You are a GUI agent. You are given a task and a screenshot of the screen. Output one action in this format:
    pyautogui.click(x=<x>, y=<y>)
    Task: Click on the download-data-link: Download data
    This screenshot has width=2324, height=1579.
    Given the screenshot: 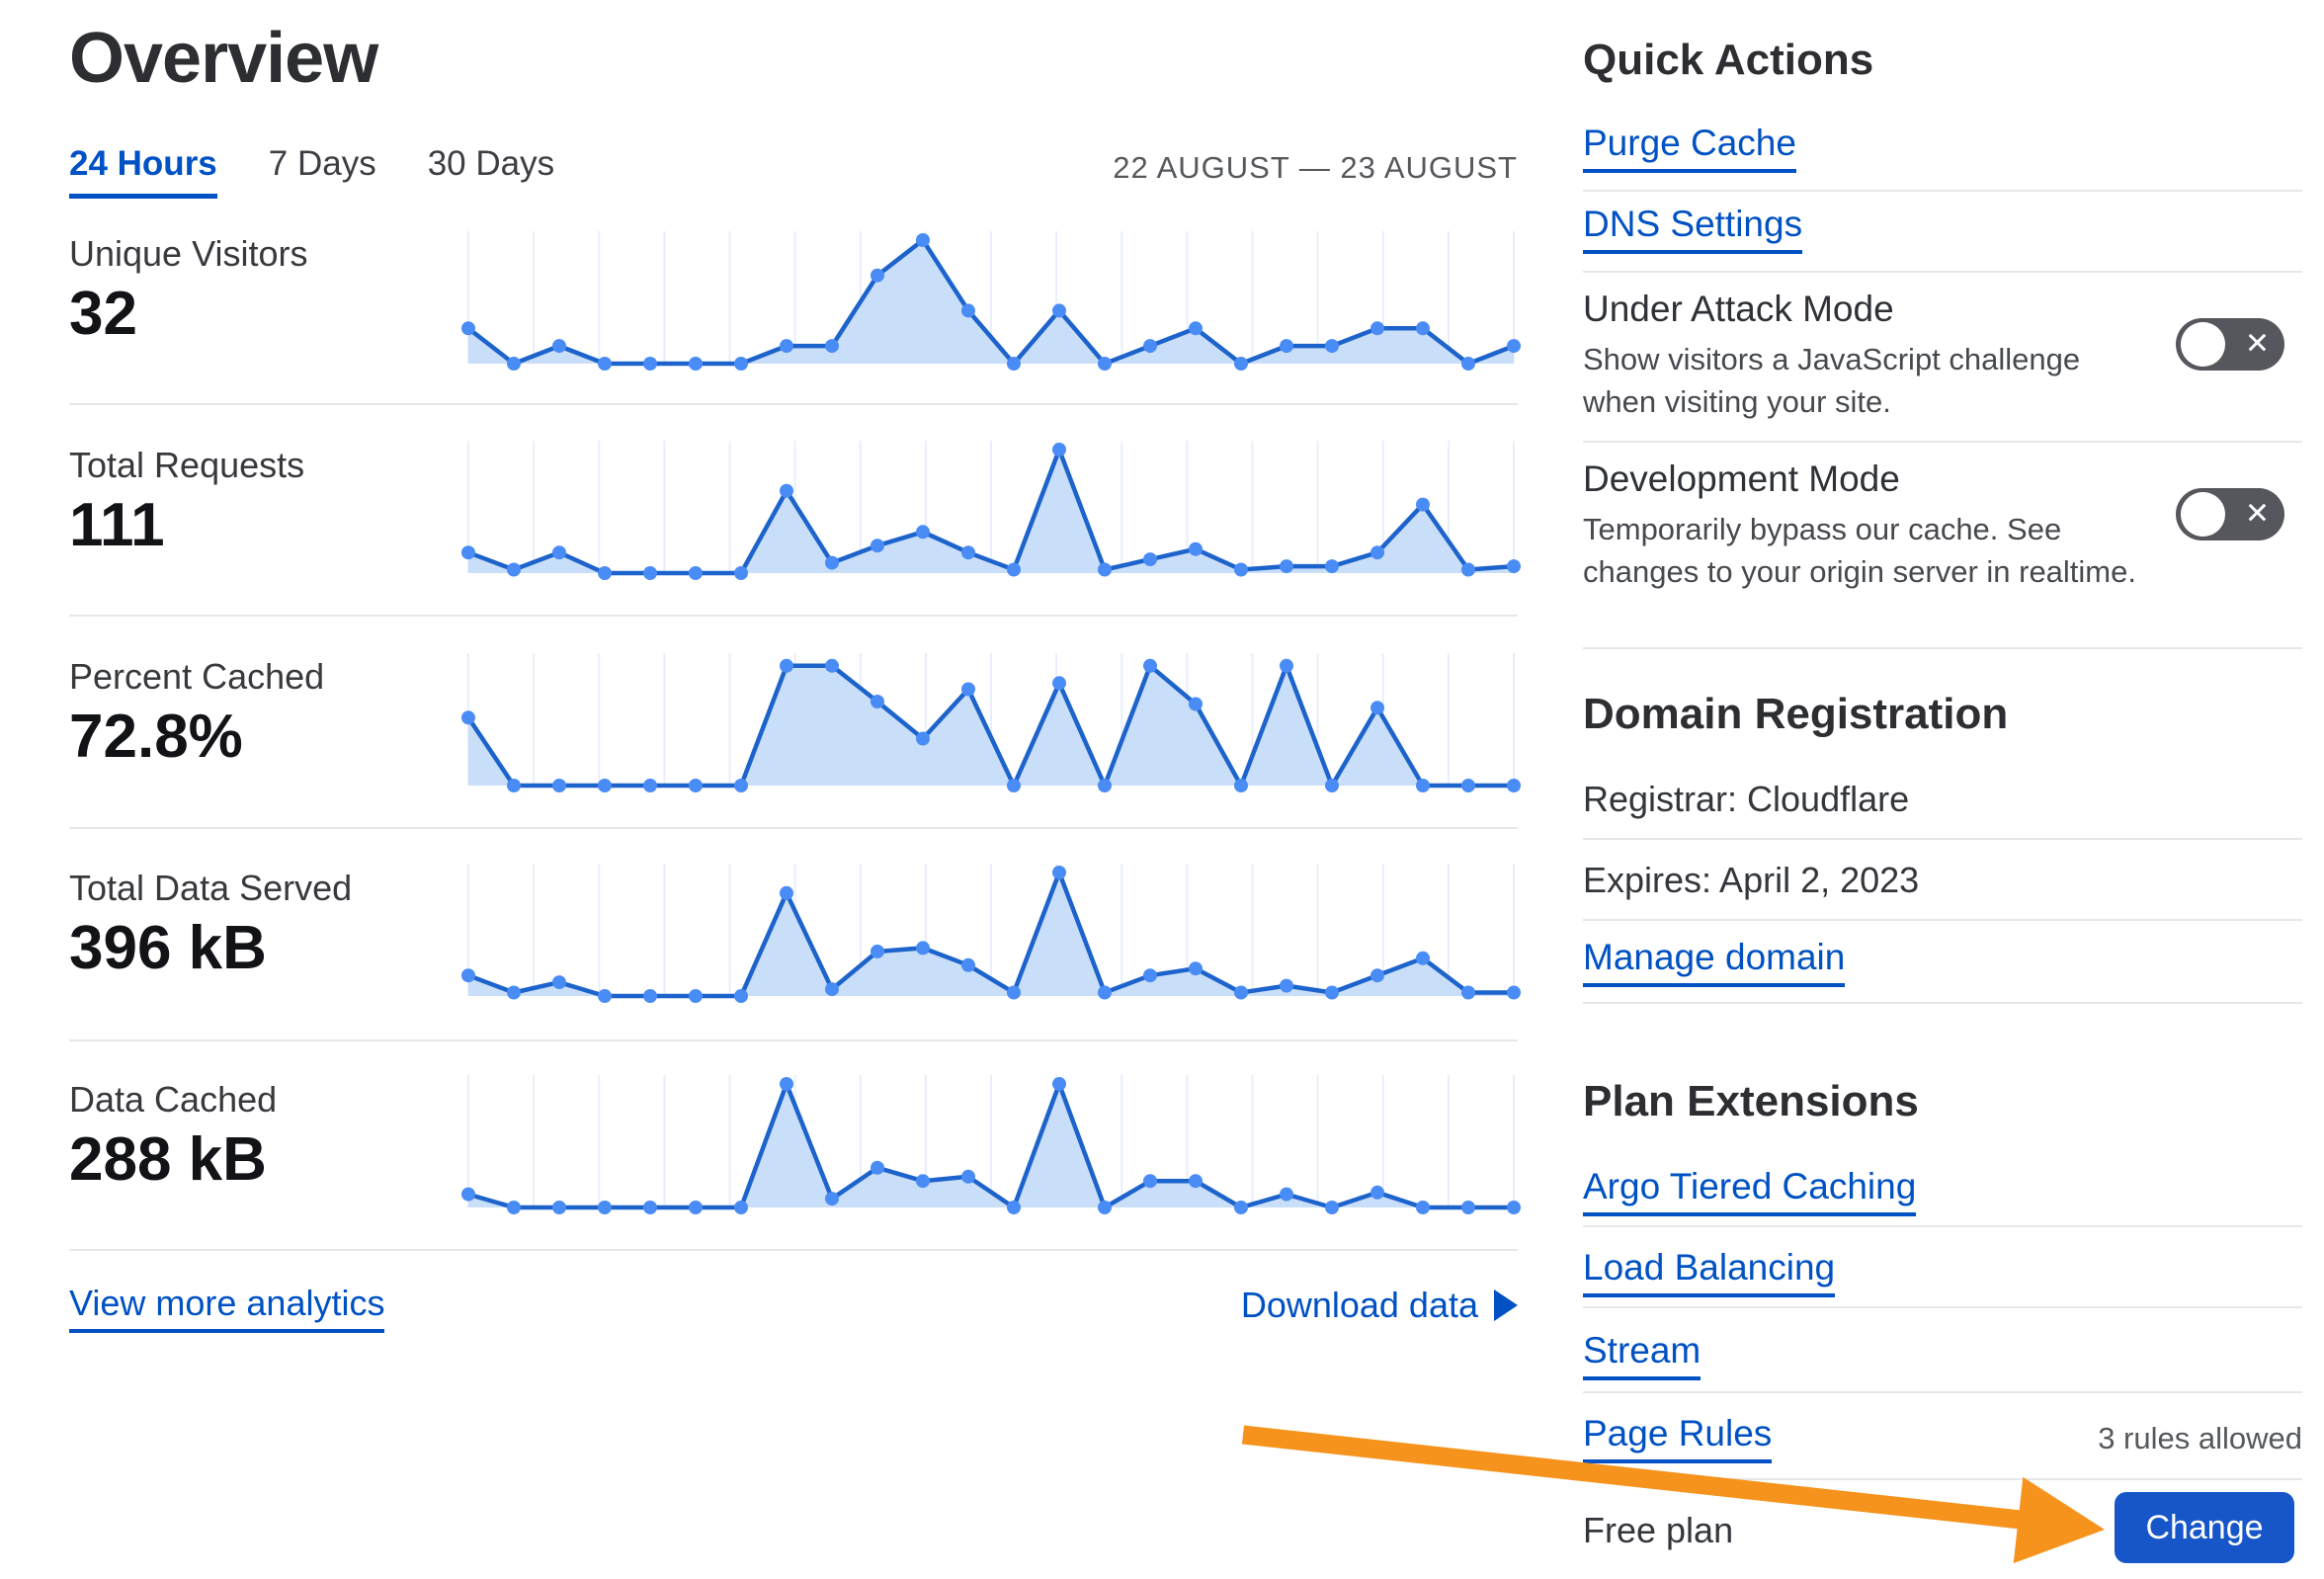 What is the action you would take?
    pyautogui.click(x=1379, y=1305)
    